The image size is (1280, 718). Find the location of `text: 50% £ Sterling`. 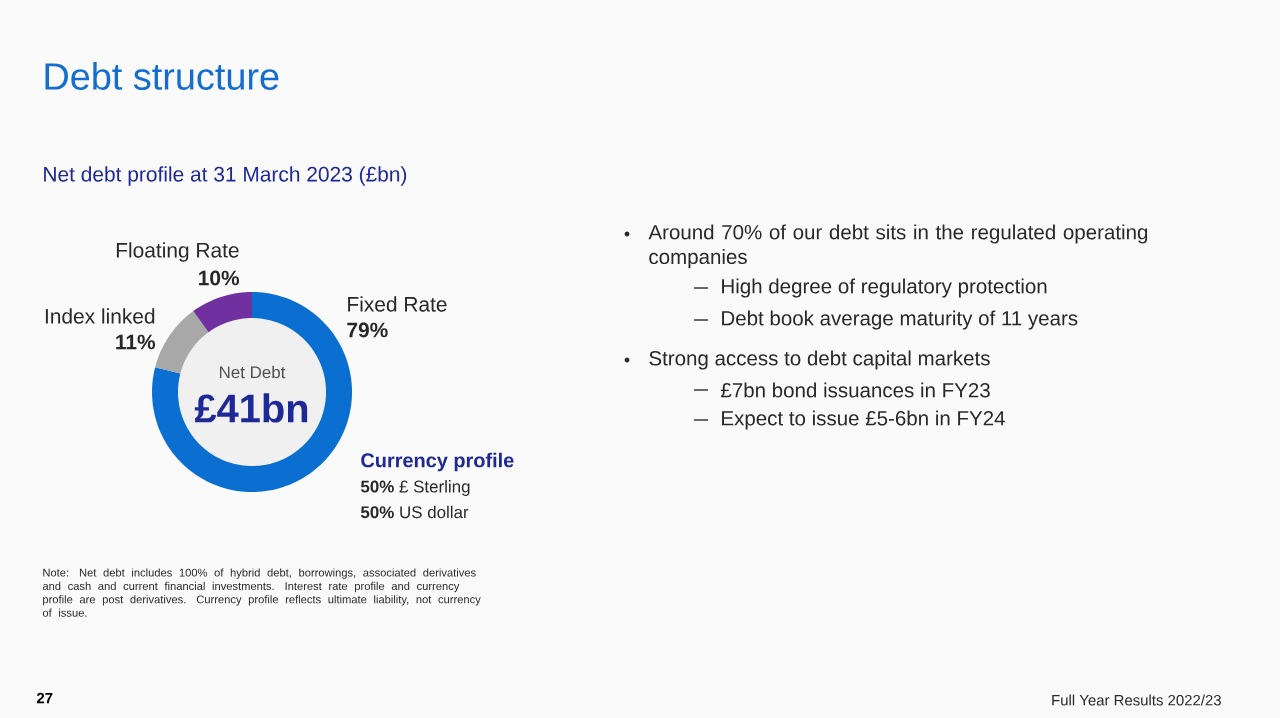

text: 50% £ Sterling is located at coordinates (415, 488).